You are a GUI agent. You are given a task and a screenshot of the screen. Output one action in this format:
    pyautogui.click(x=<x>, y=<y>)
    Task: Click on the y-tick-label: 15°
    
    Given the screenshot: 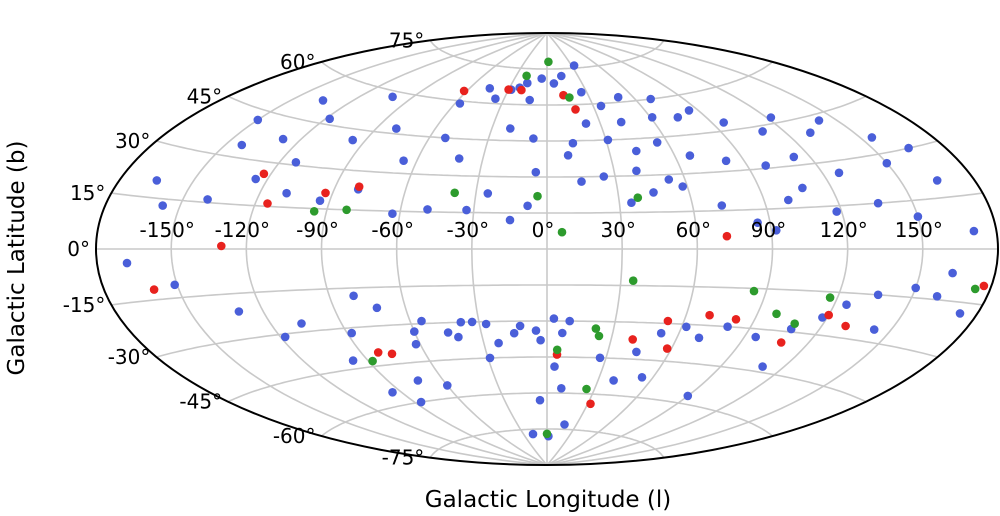 What is the action you would take?
    pyautogui.click(x=87, y=193)
    